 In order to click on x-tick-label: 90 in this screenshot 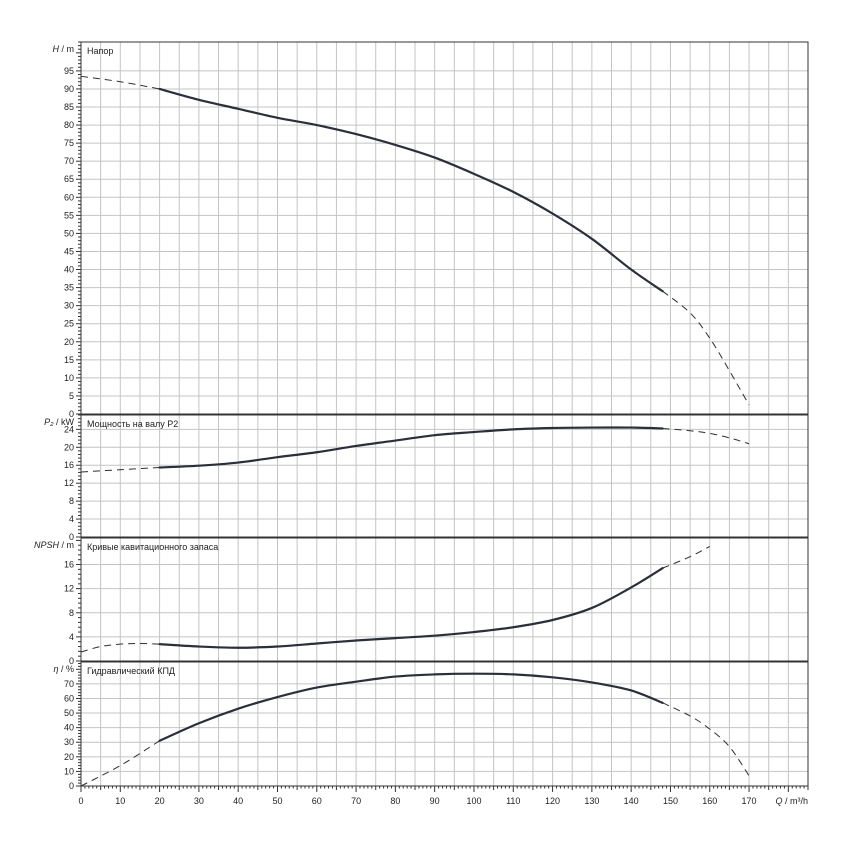, I will do `click(435, 801)`.